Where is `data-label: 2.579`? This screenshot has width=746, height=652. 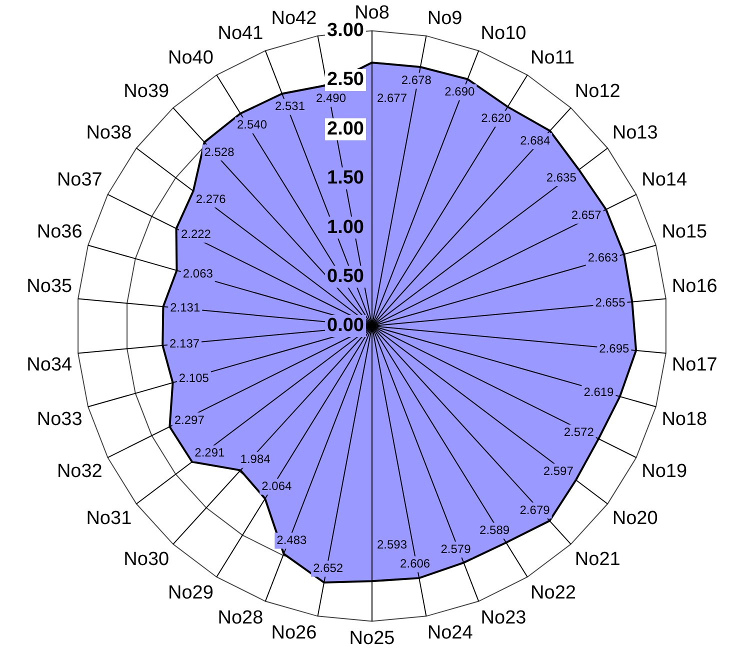 data-label: 2.579 is located at coordinates (456, 549).